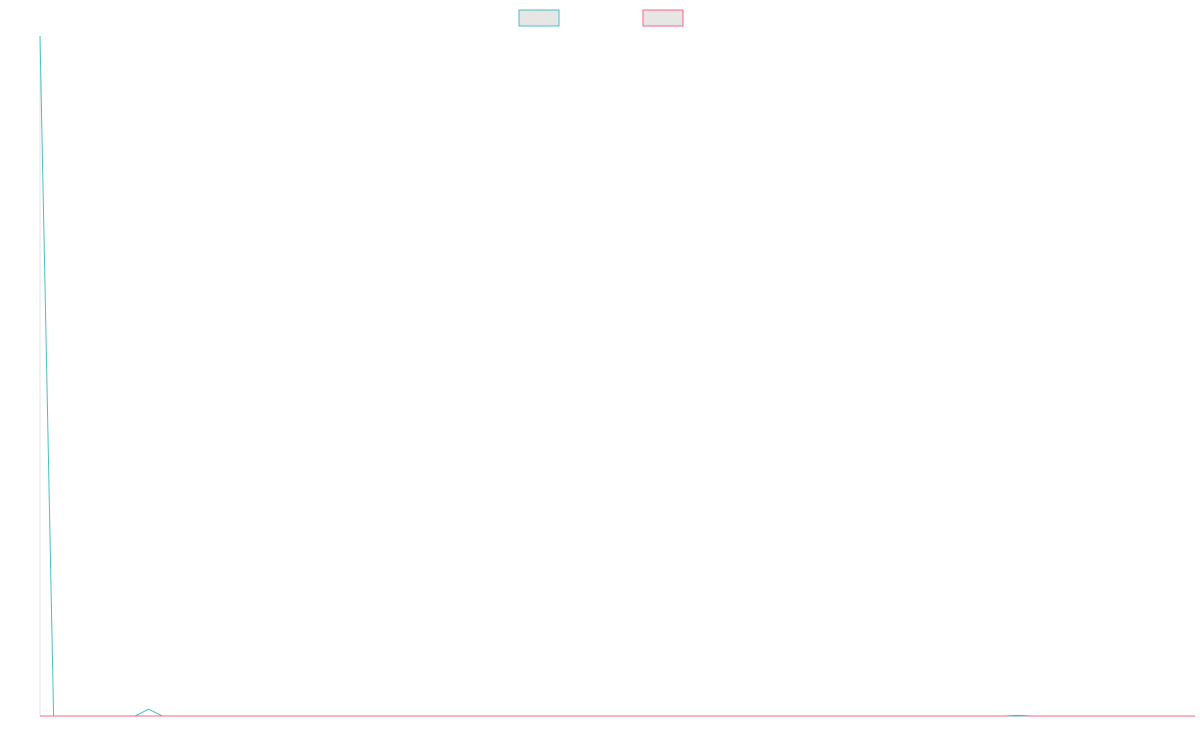 The image size is (1200, 750). Describe the element at coordinates (601, 18) in the screenshot. I see `legend` at that location.